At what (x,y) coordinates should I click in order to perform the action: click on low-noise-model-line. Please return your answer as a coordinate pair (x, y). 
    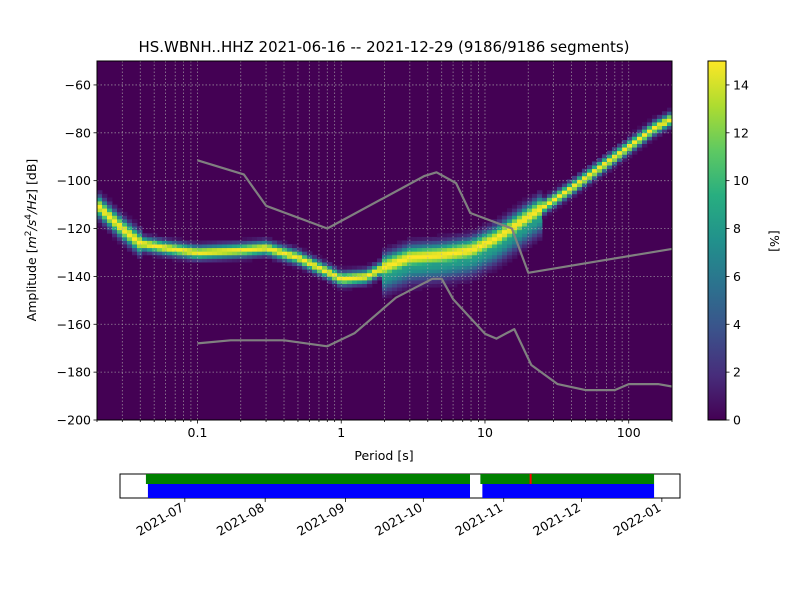
    Looking at the image, I should click on (434, 334).